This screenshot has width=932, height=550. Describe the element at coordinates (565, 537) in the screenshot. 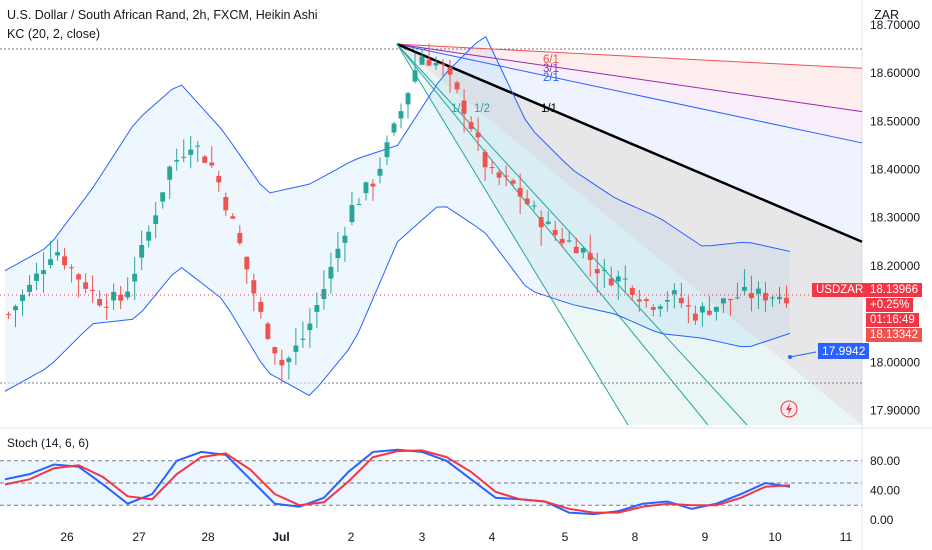

I see `x-tick-label: 5` at that location.